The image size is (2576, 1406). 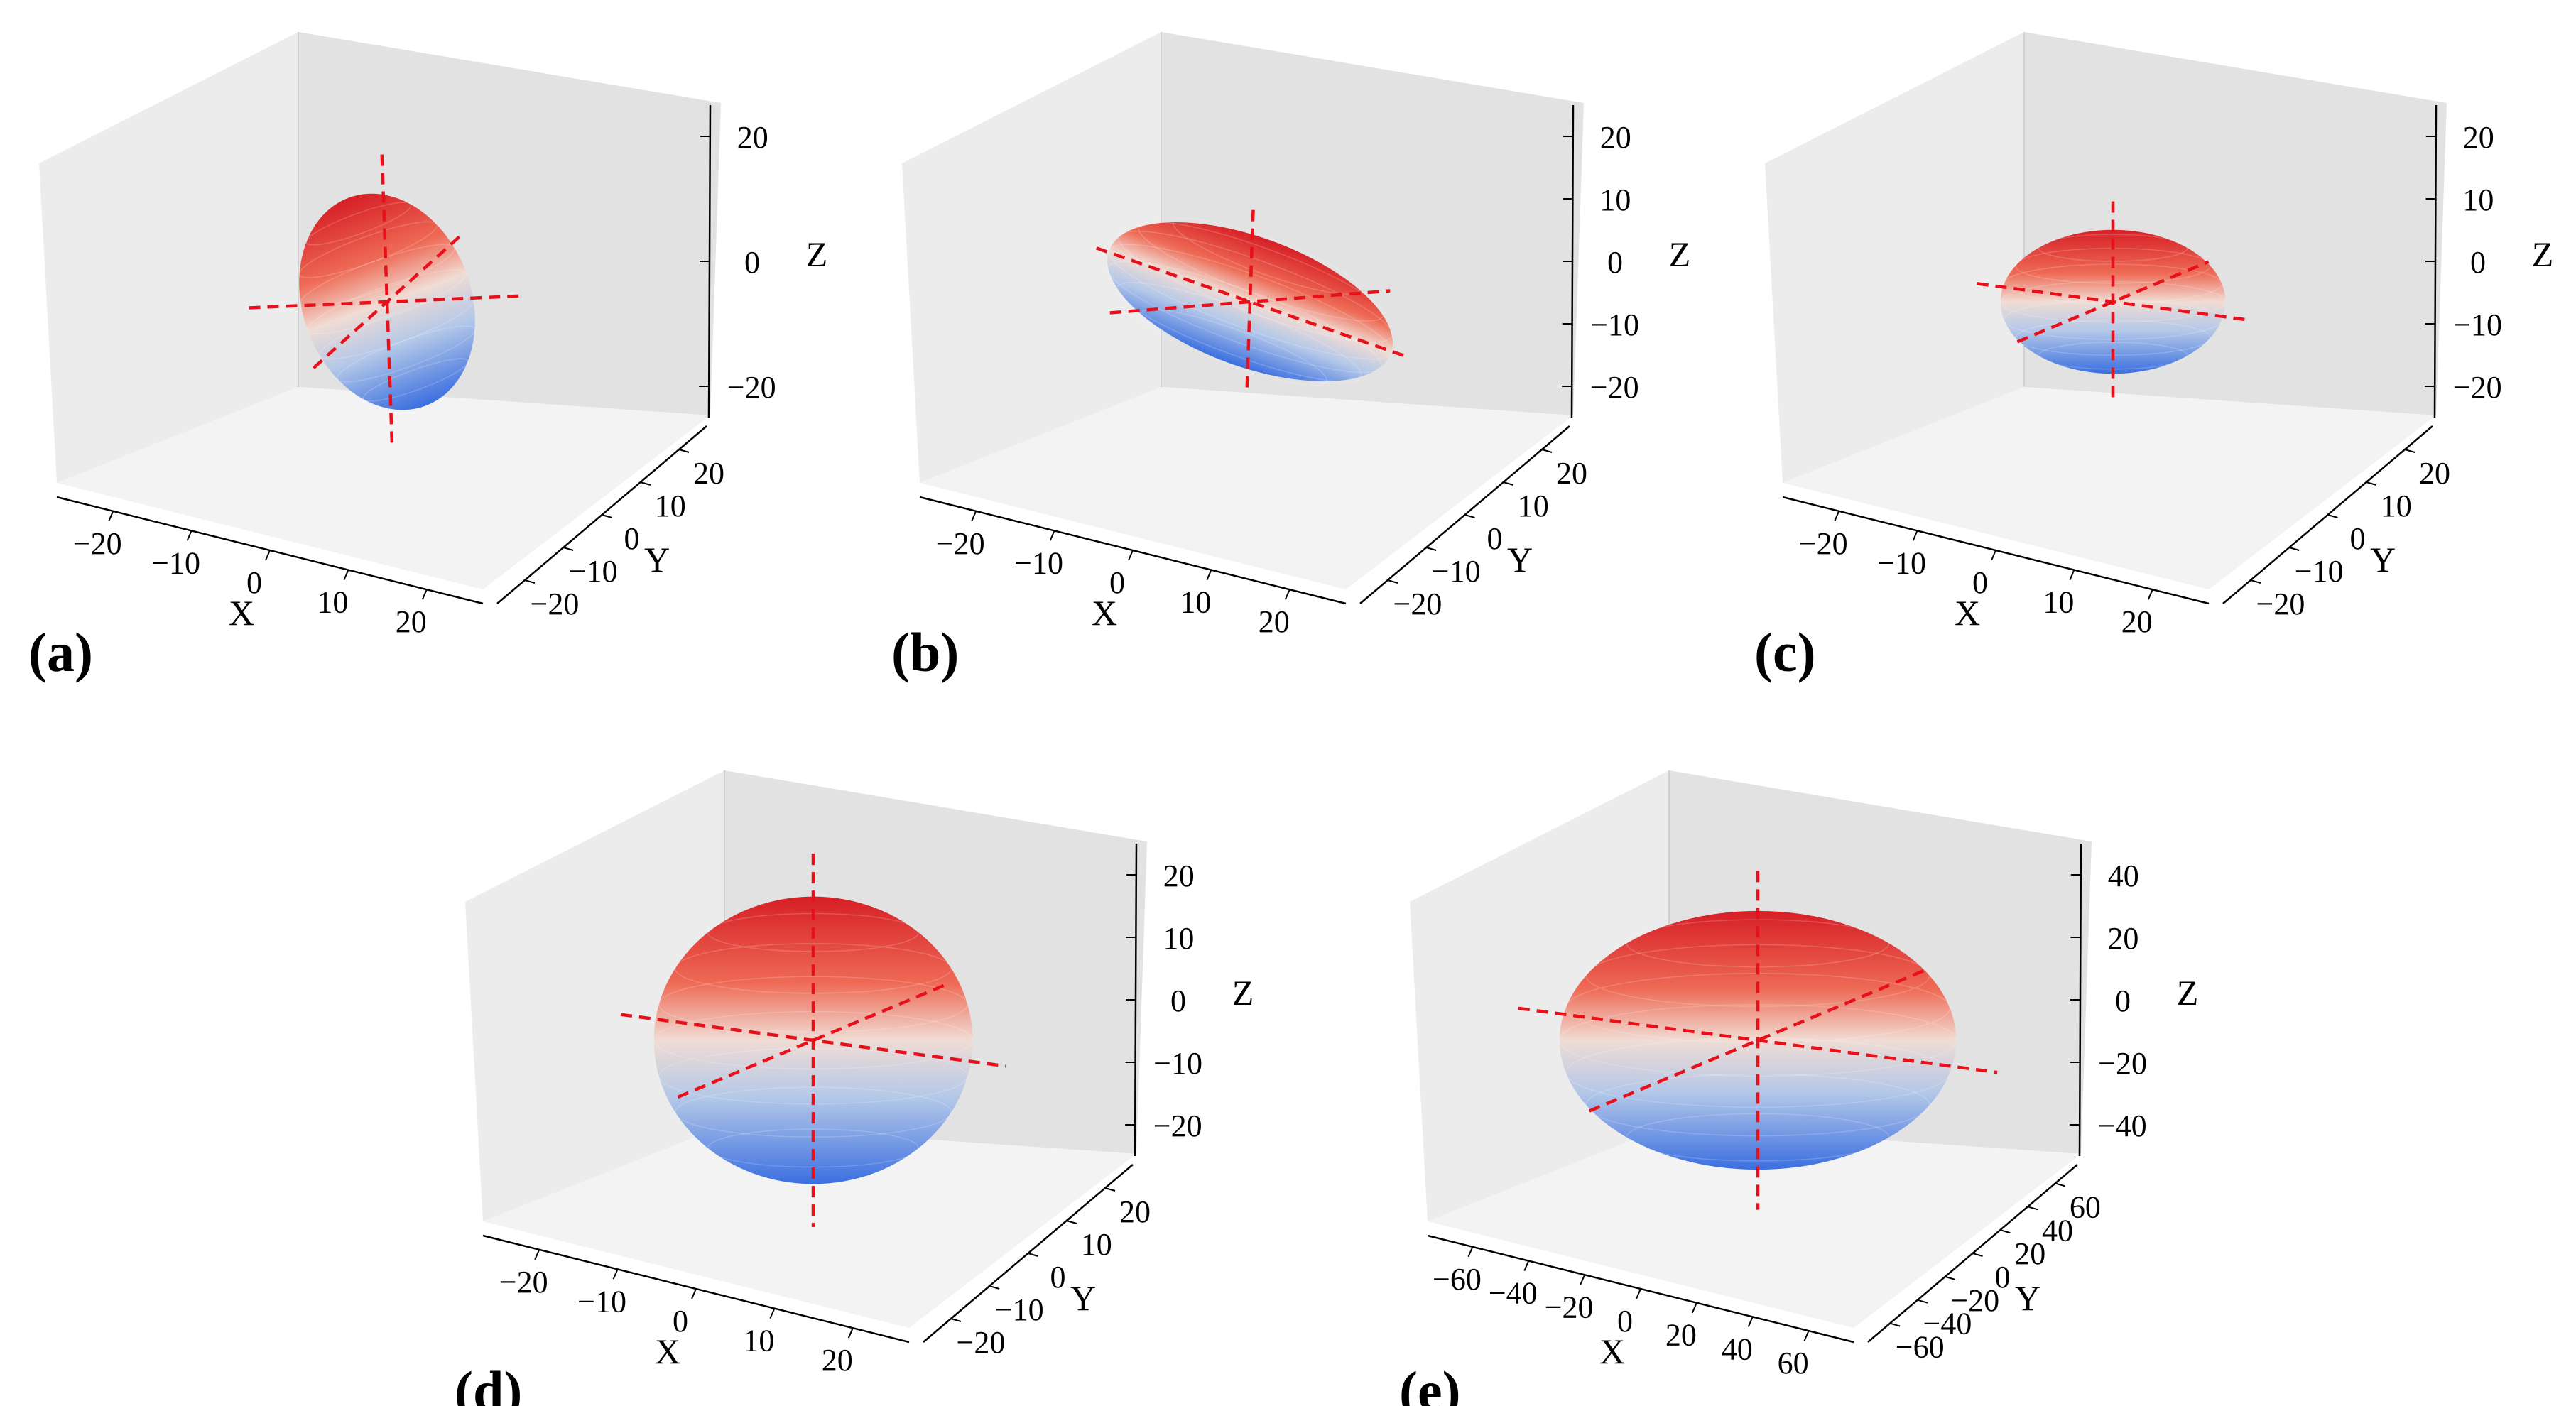 I want to click on y-axis-label: Y, so click(x=2028, y=1298).